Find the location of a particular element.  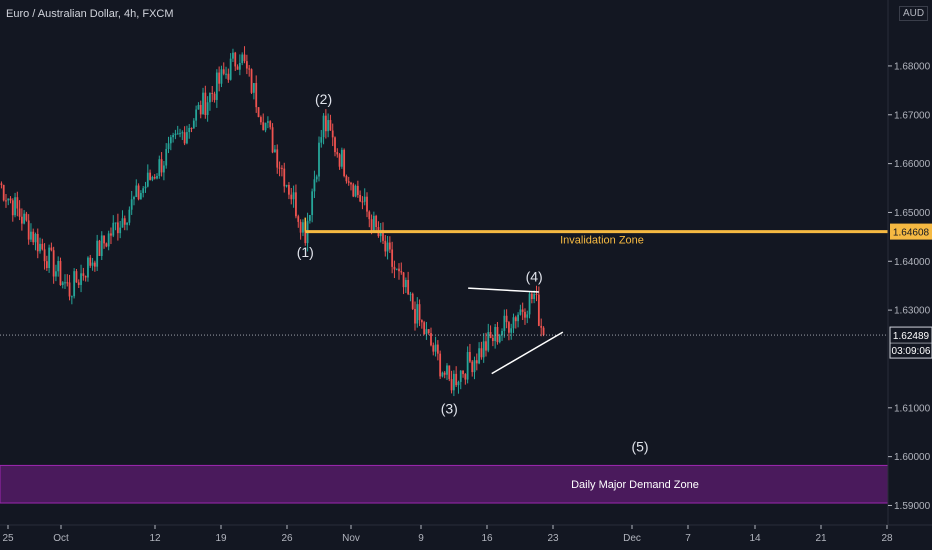

demand-zone is located at coordinates (444, 484).